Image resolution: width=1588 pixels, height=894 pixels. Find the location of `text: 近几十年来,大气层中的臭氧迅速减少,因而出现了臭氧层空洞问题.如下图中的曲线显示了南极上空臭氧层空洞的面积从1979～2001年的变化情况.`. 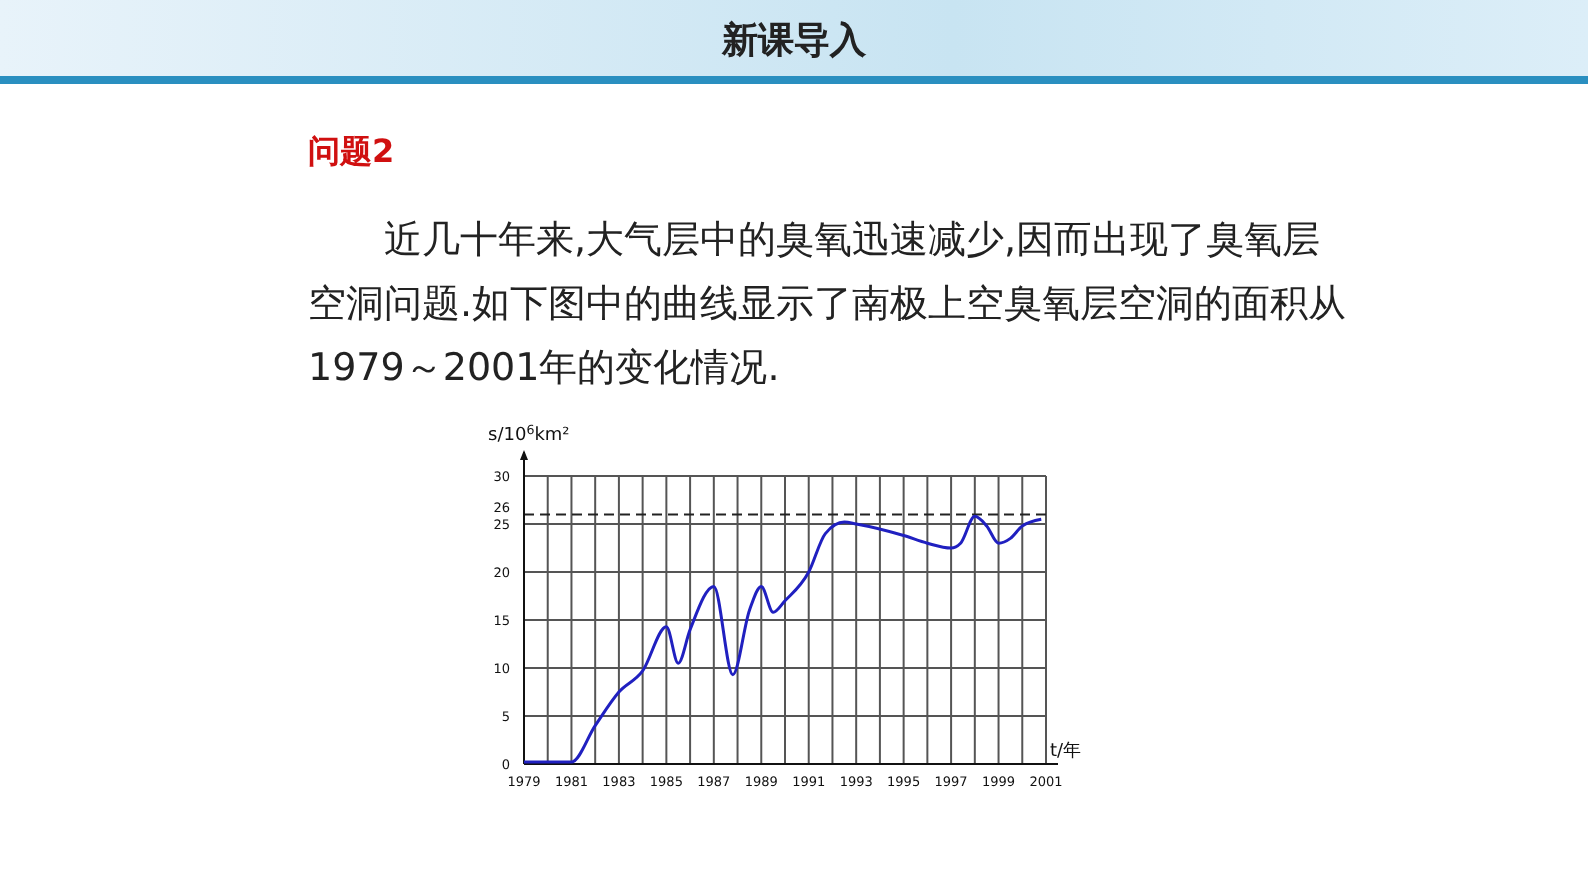

text: 近几十年来,大气层中的臭氧迅速减少,因而出现了臭氧层空洞问题.如下图中的曲线显示了南极上空臭氧层空洞的面积从1979～2001年的变化情况. is located at coordinates (828, 305).